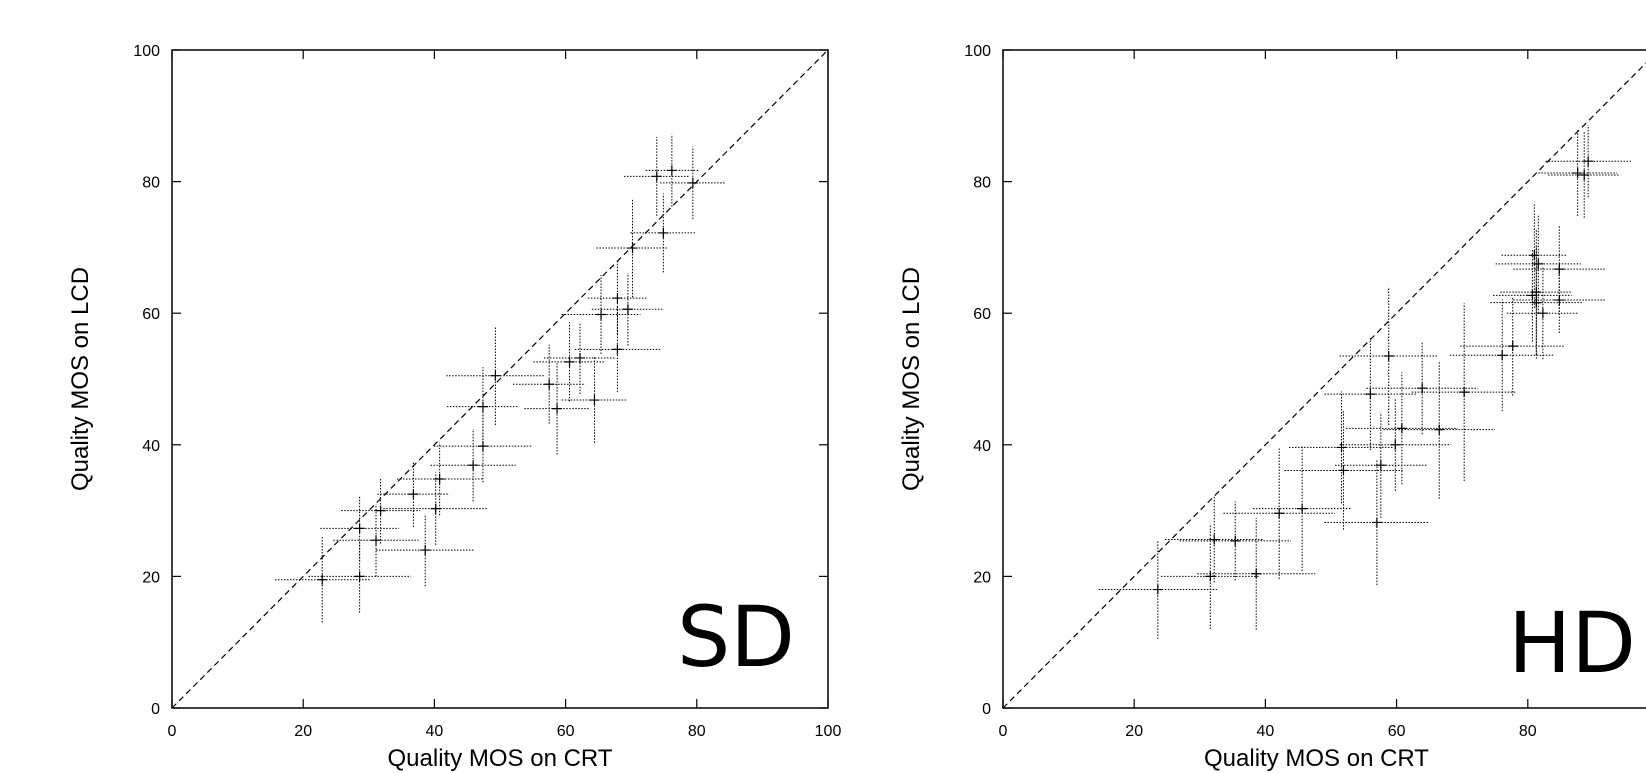  What do you see at coordinates (1003, 731) in the screenshot?
I see `chart1-x-tick-label-0: 0` at bounding box center [1003, 731].